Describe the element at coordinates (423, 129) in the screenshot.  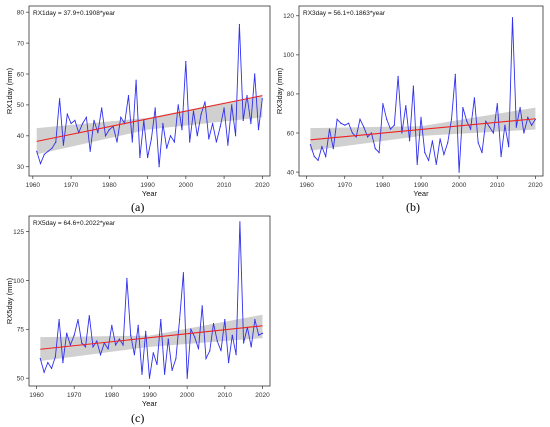
I see `trend-line` at that location.